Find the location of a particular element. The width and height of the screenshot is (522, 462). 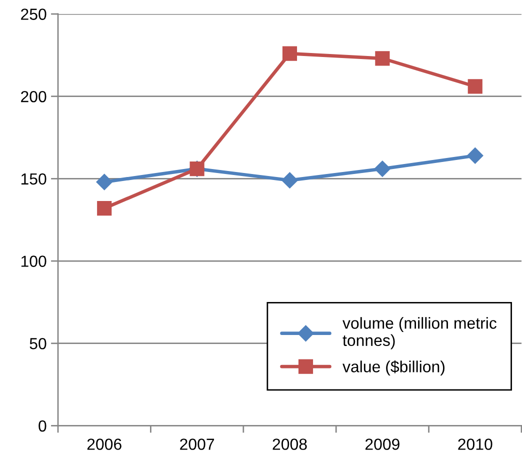

legend-label: volume (million metric tonnes) is located at coordinates (419, 333).